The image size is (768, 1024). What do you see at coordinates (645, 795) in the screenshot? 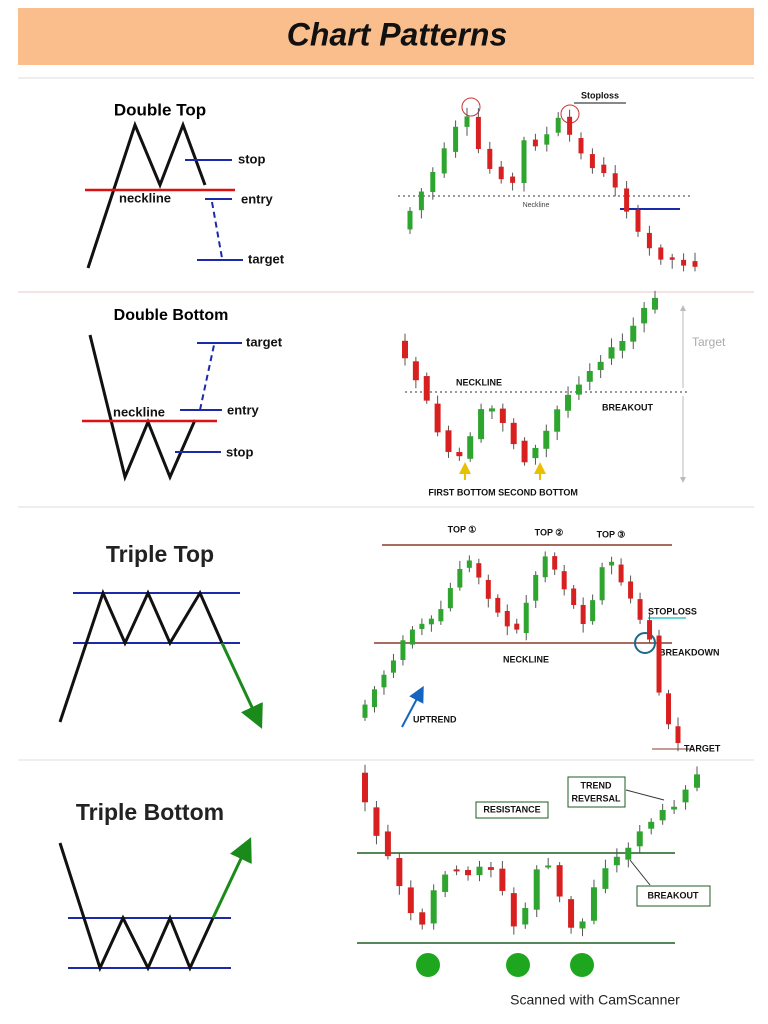
I see `pointer` at bounding box center [645, 795].